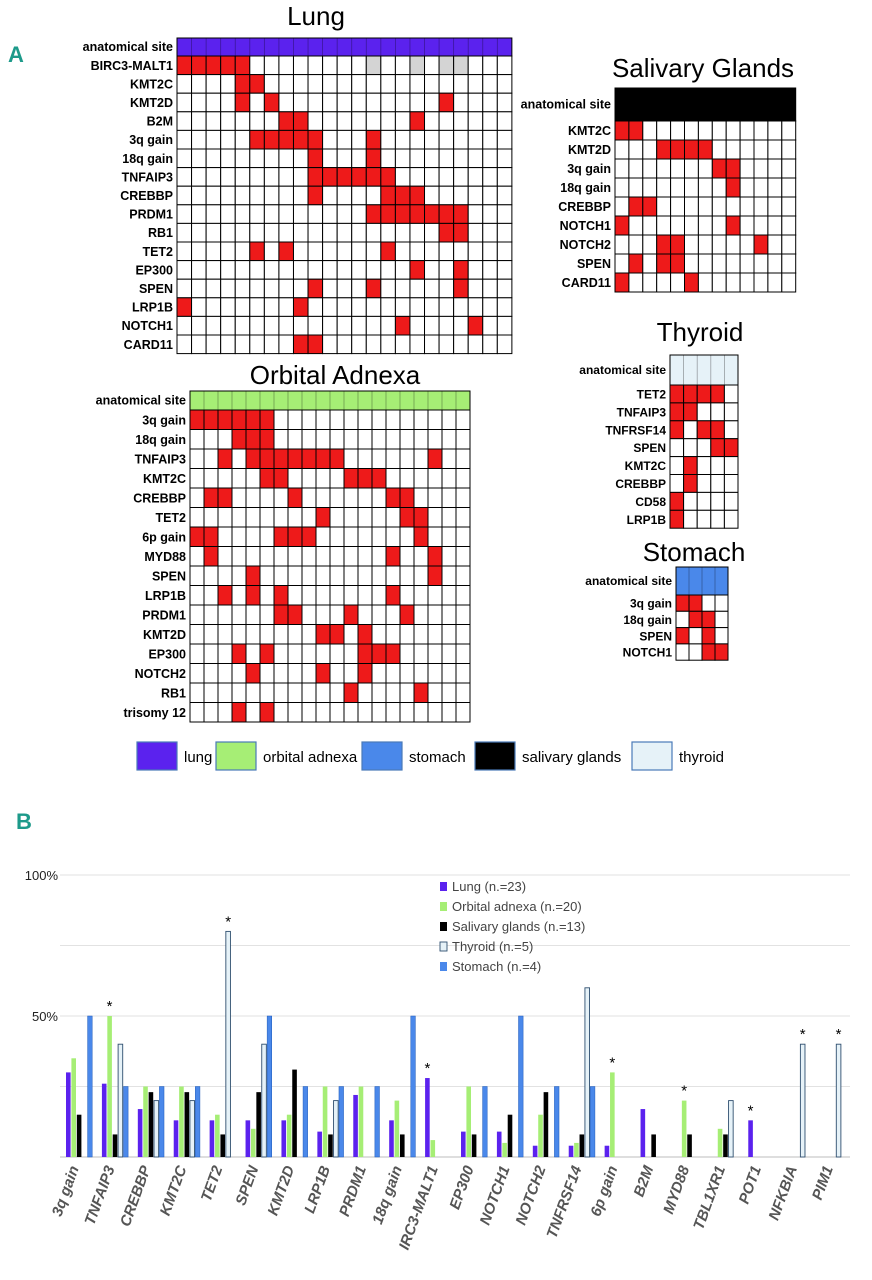 The width and height of the screenshot is (872, 1280). Describe the element at coordinates (518, 926) in the screenshot. I see `bar-legend-label: Salivary glands (n.=13)` at that location.